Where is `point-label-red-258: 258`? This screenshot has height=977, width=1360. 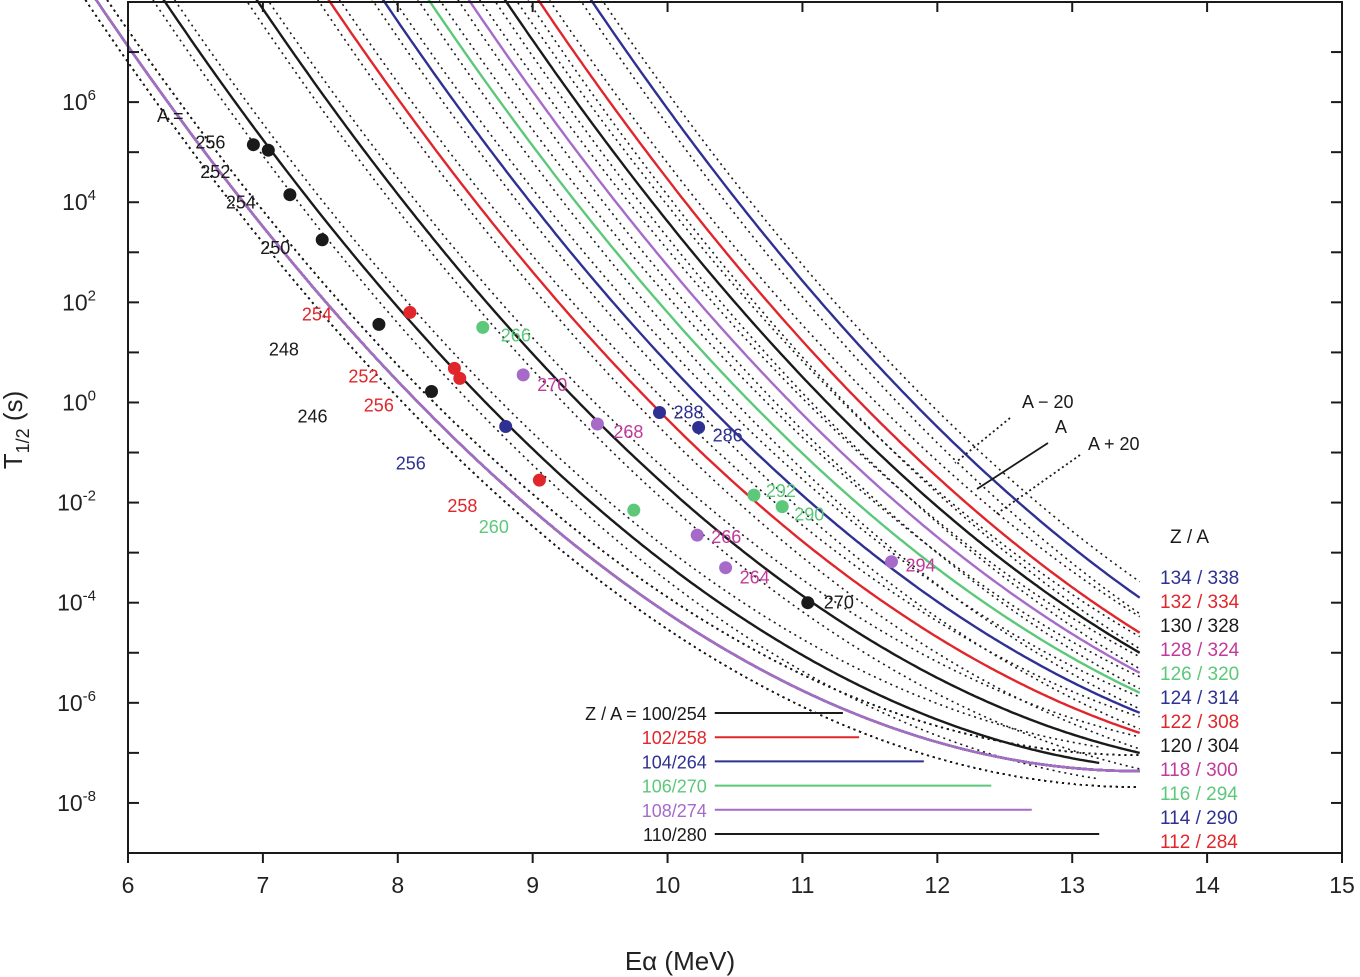
point-label-red-258: 258 is located at coordinates (462, 506).